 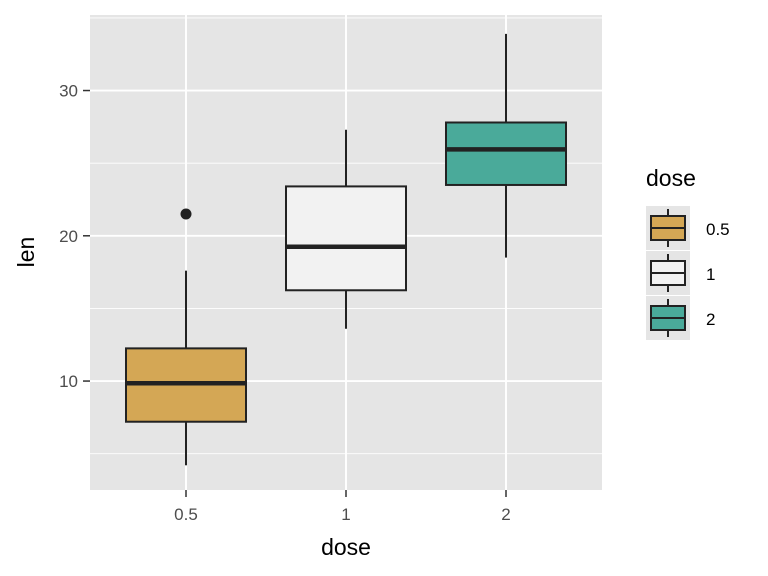 What do you see at coordinates (710, 319) in the screenshot?
I see `legend-label: 2` at bounding box center [710, 319].